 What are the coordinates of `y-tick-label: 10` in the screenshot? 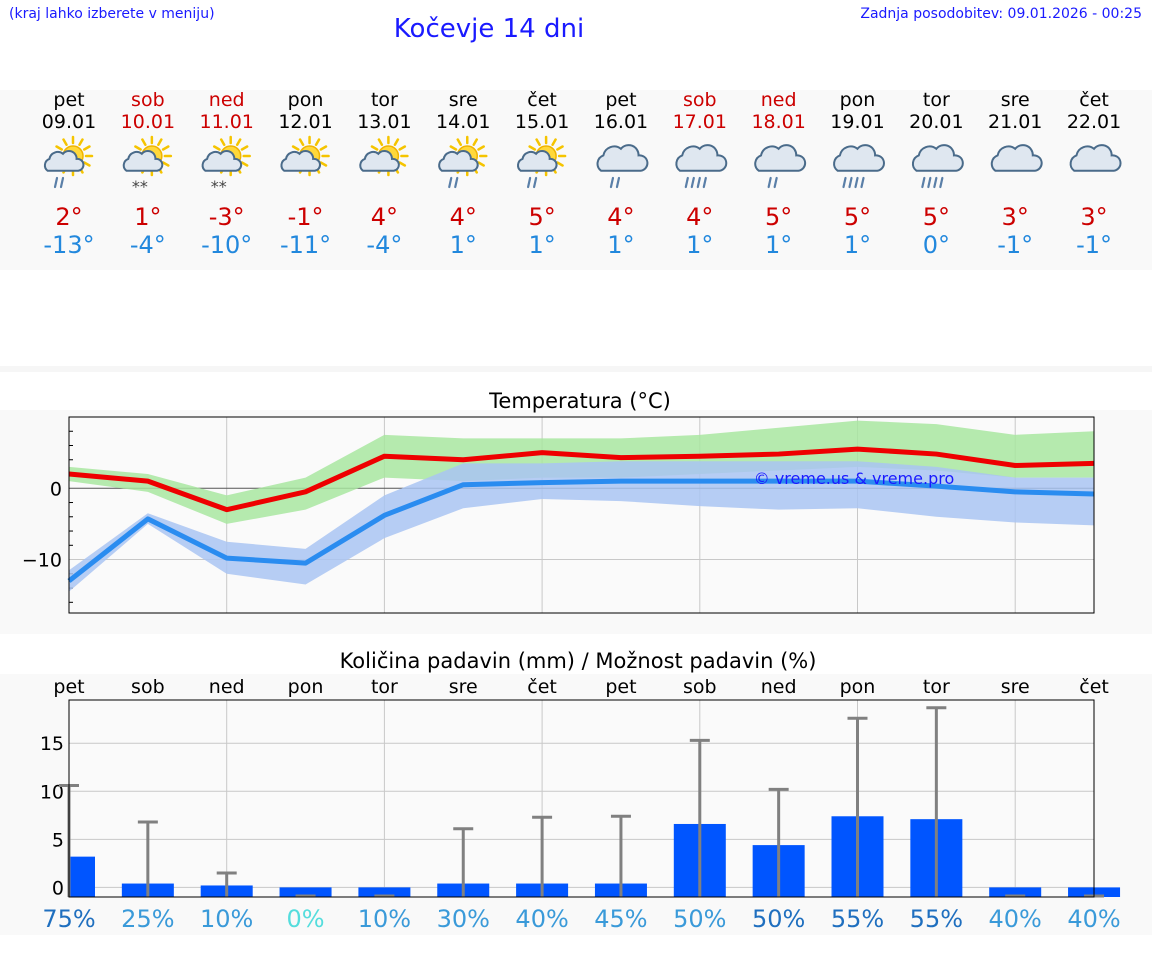 It's located at (52, 792).